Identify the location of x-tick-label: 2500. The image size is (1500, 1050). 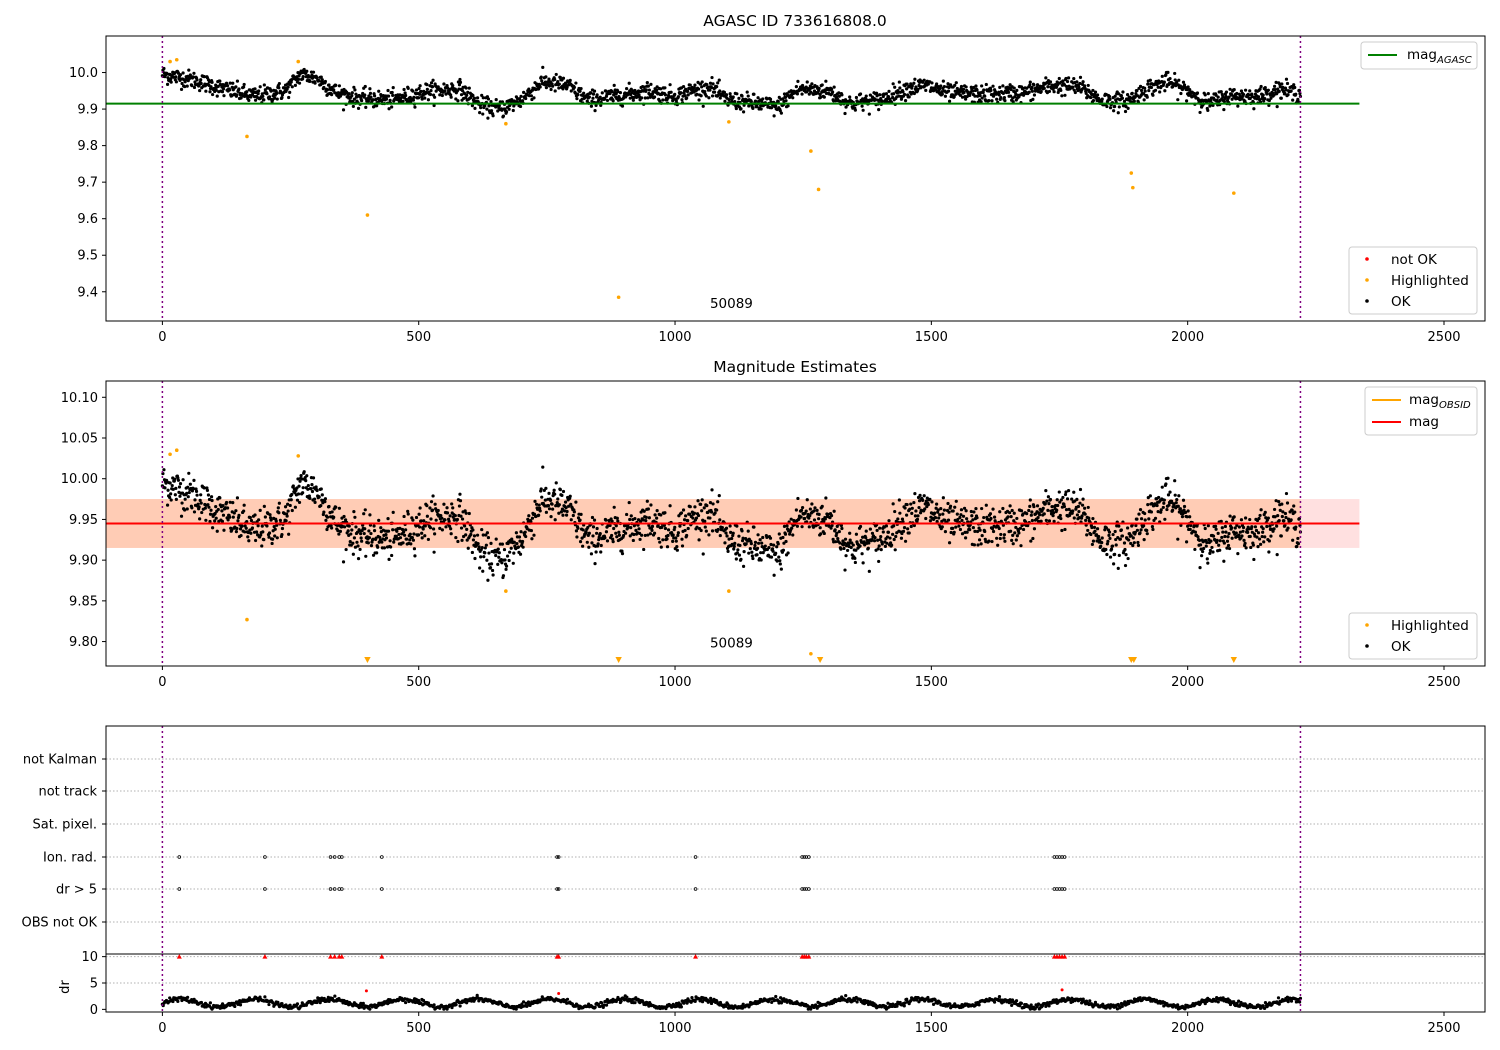
(1443, 682).